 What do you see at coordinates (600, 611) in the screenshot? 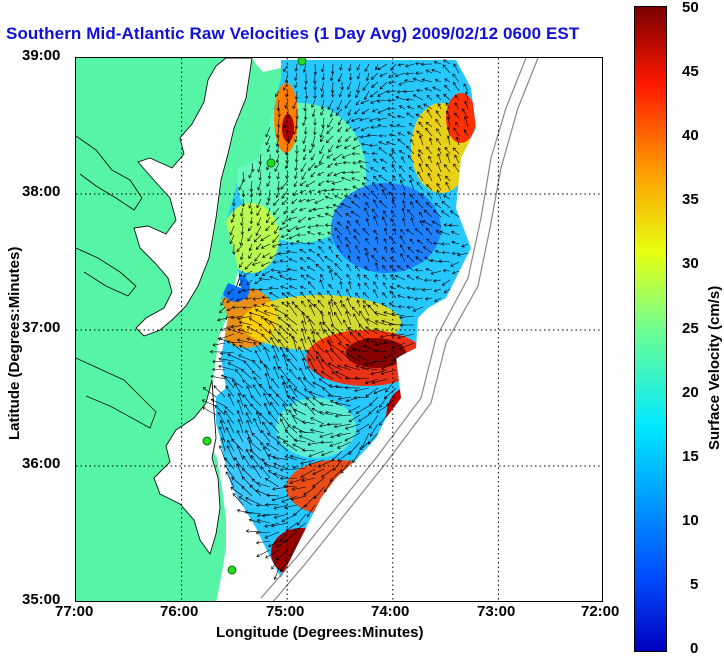
I see `x-tick-label: 72:00` at bounding box center [600, 611].